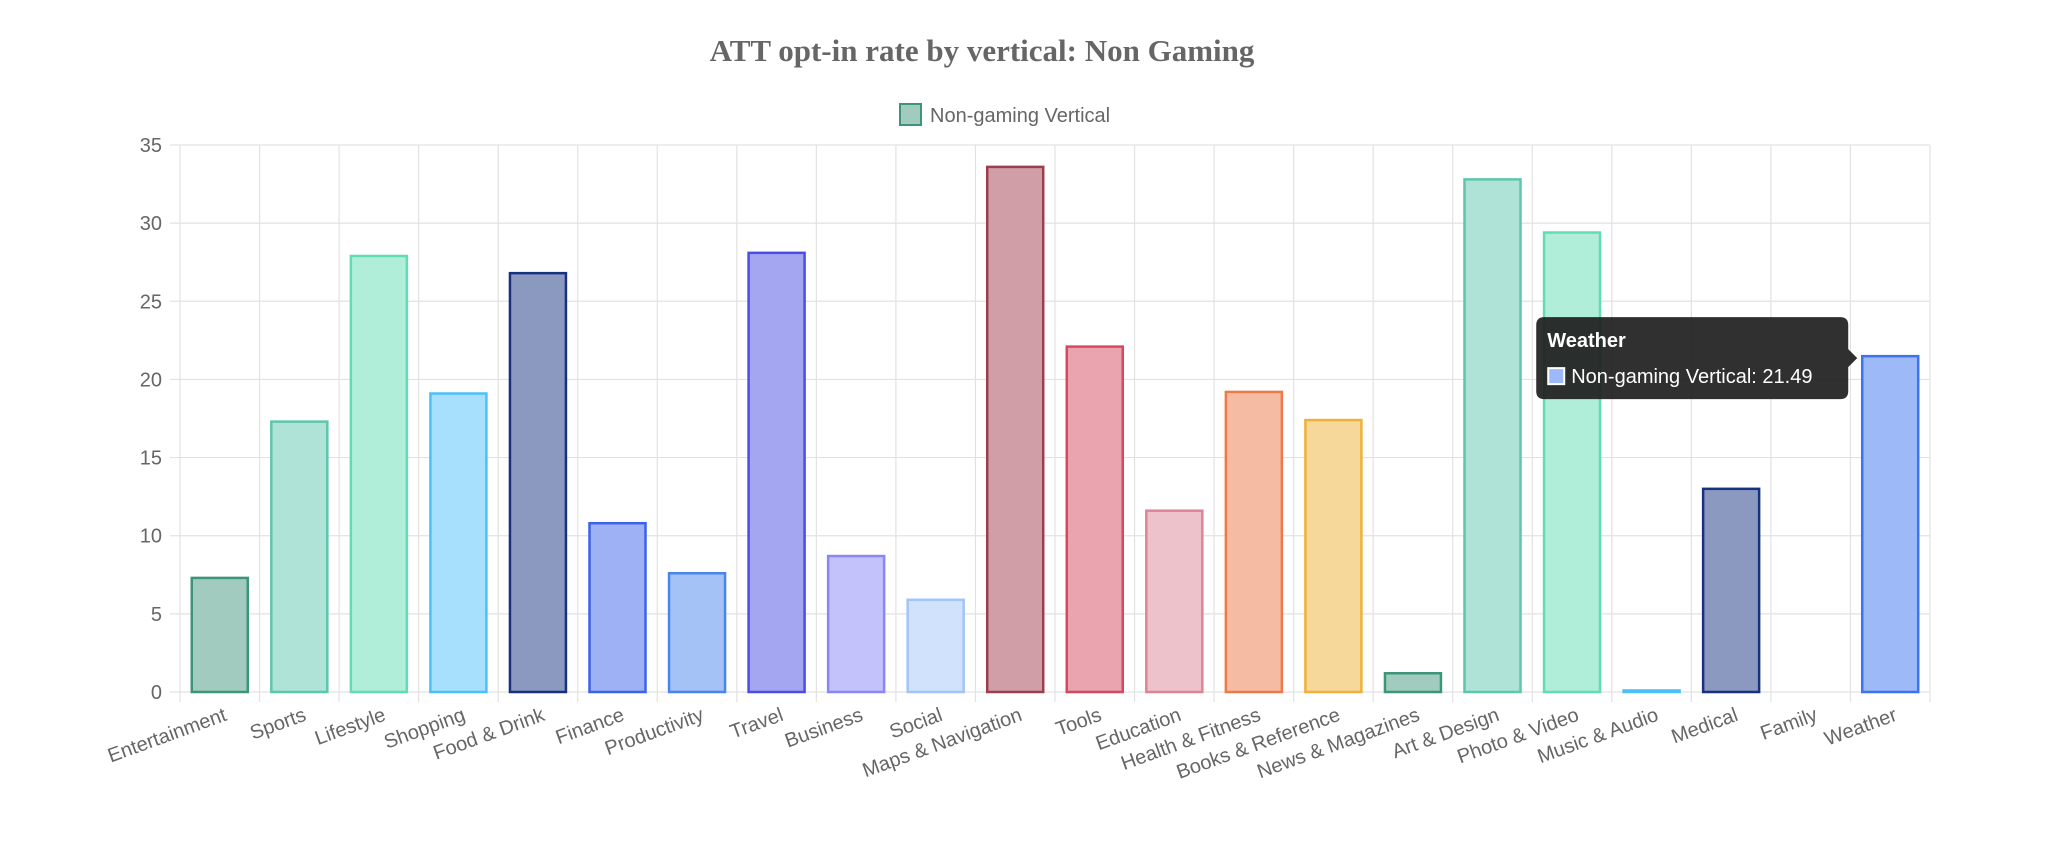 This screenshot has height=849, width=2048. What do you see at coordinates (1572, 462) in the screenshot?
I see `bar-photo-video` at bounding box center [1572, 462].